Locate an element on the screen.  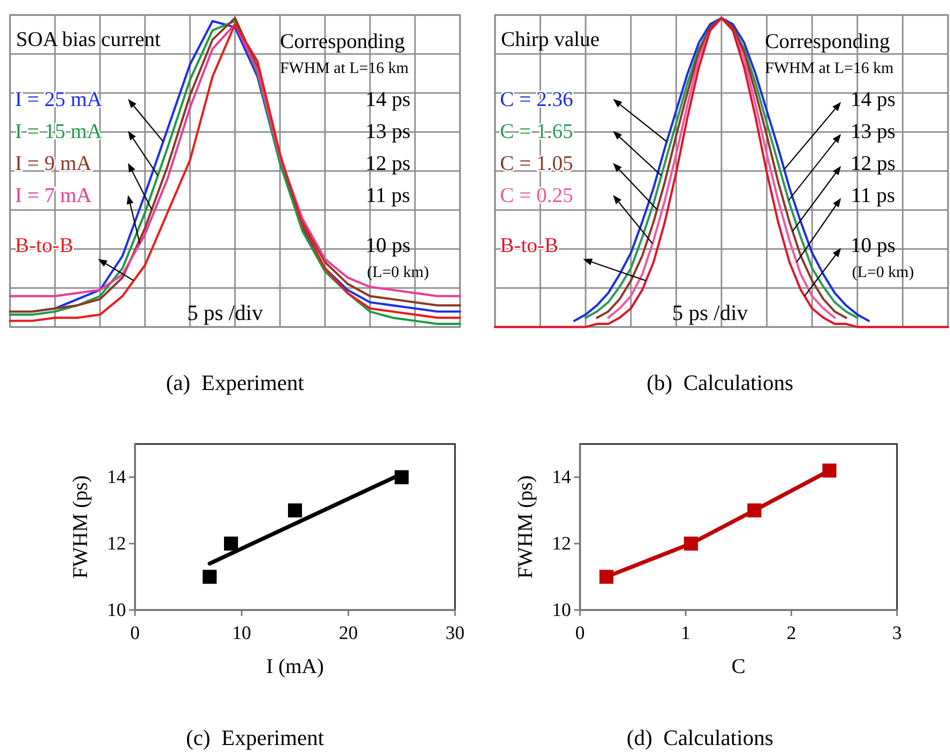
x-tick-label: 2 is located at coordinates (791, 633).